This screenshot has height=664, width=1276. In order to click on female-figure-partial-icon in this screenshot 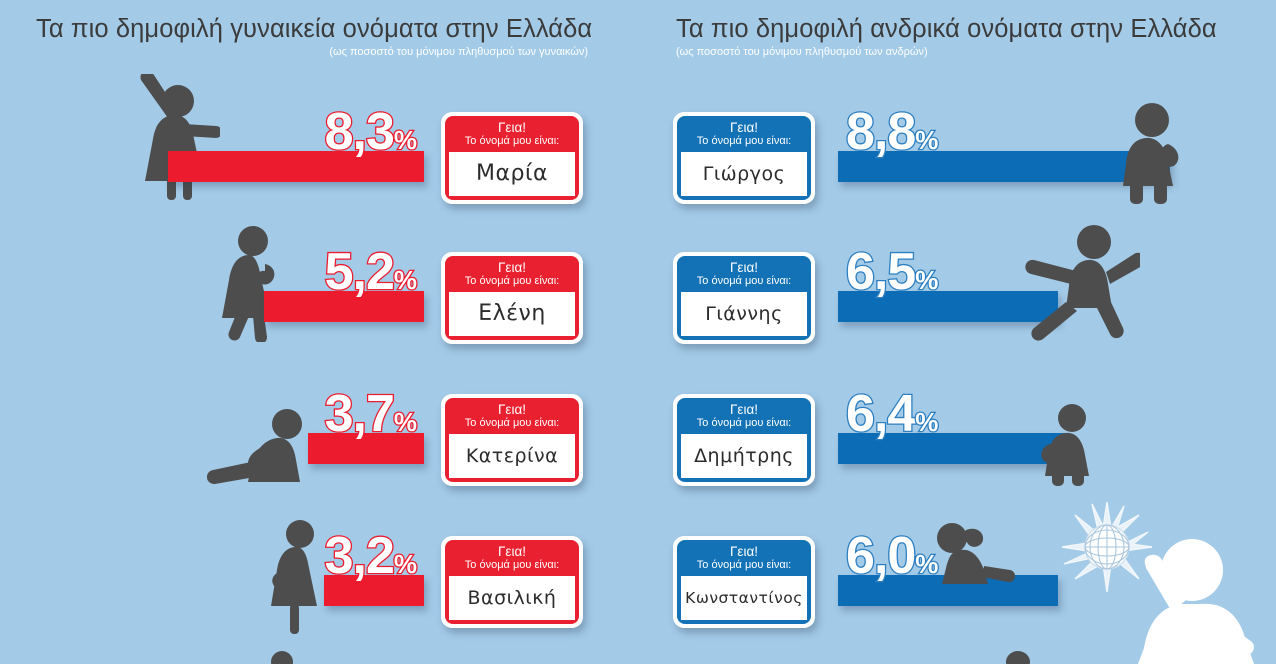, I will do `click(282, 657)`.